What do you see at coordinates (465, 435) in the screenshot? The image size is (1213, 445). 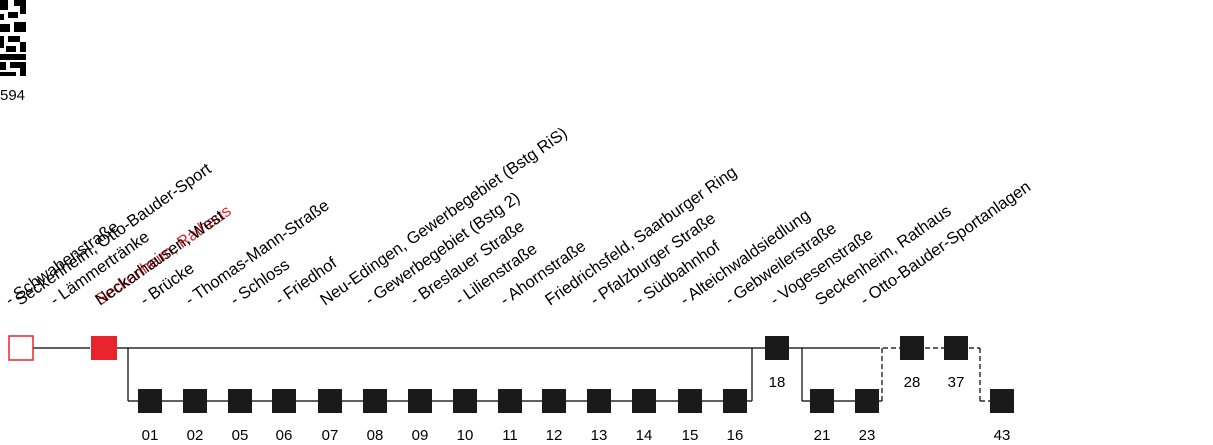 I see `travel-time: 10` at bounding box center [465, 435].